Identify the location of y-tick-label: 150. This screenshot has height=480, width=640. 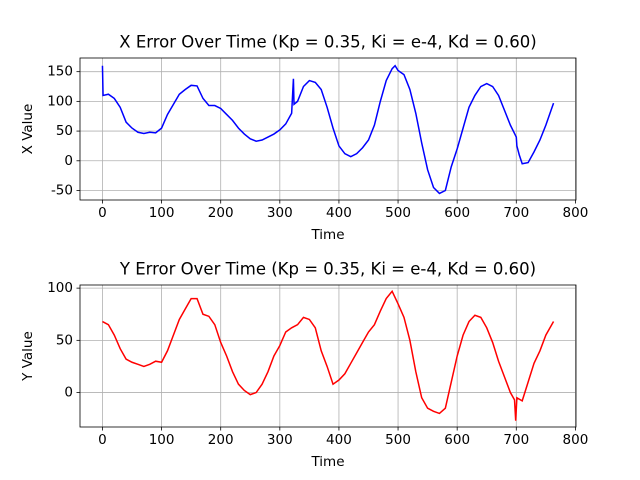
(60, 72).